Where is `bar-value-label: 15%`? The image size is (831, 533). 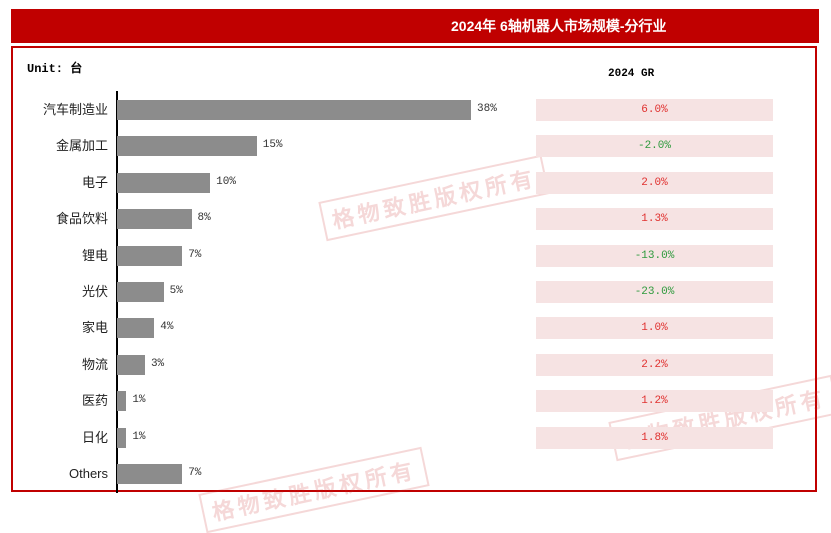 bar-value-label: 15% is located at coordinates (272, 145).